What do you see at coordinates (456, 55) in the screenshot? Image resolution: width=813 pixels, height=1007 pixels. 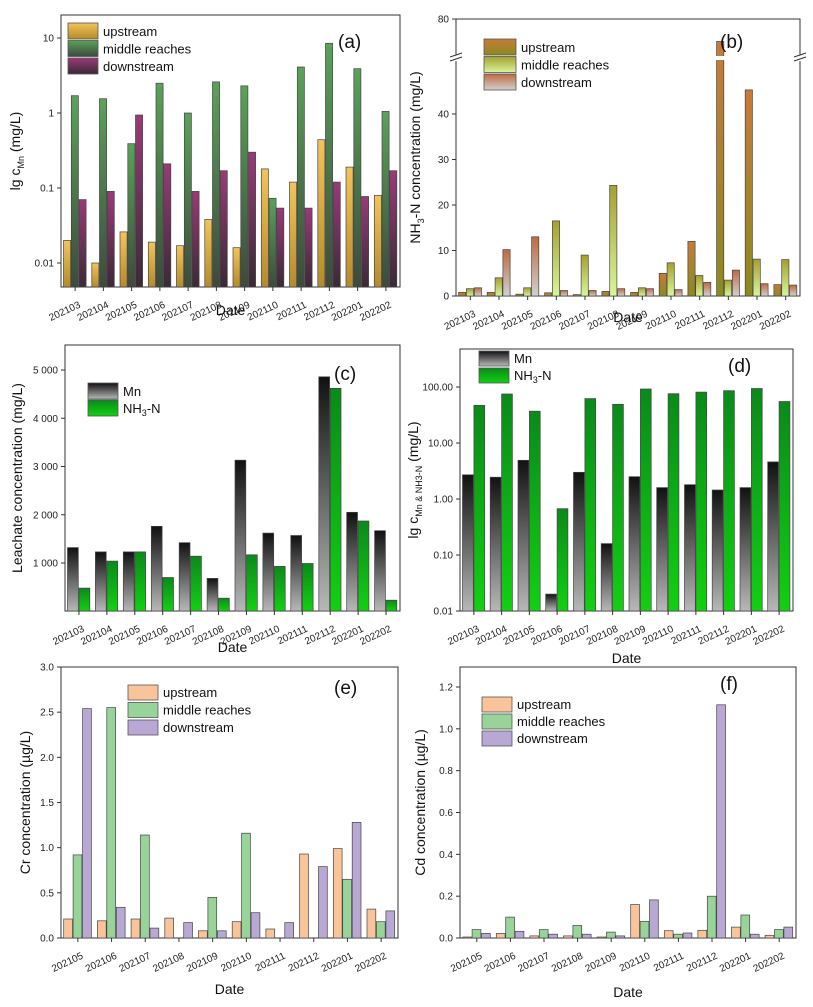 I see `axis-break-mark-left` at bounding box center [456, 55].